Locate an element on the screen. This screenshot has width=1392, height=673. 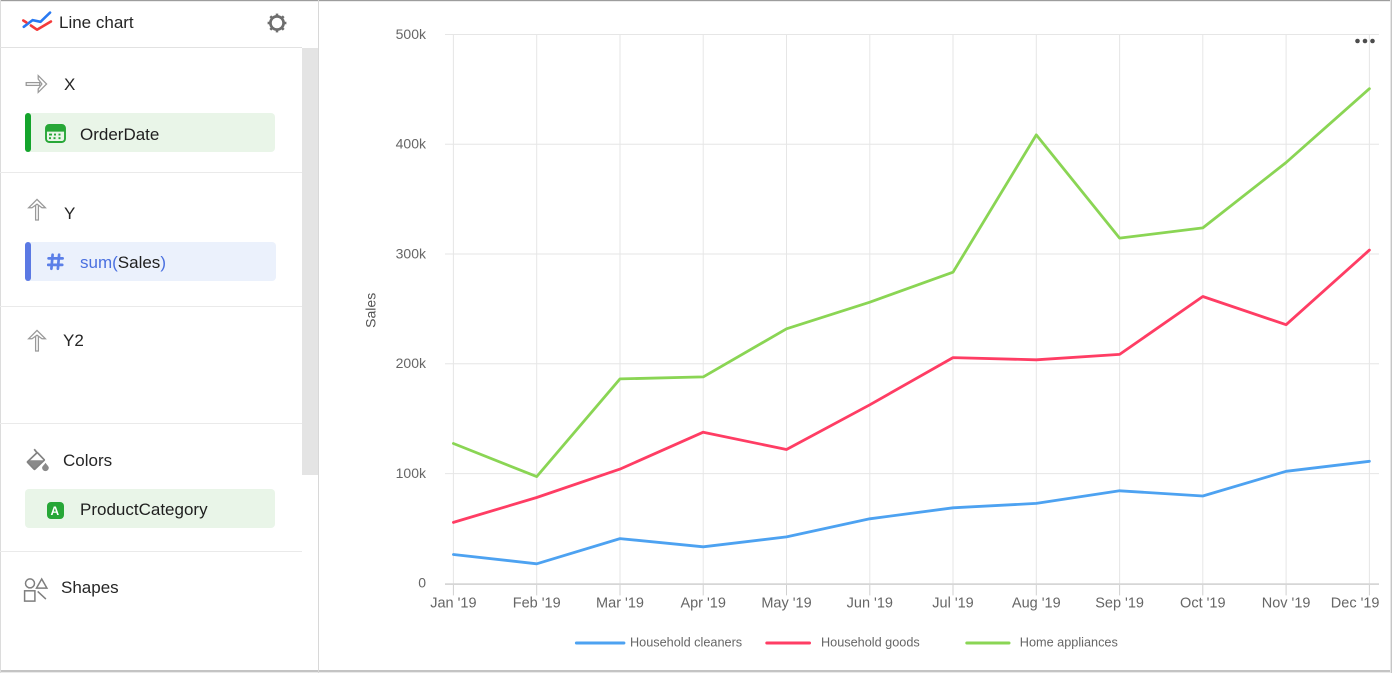
svg-text: Oct '19 is located at coordinates (1202, 604).